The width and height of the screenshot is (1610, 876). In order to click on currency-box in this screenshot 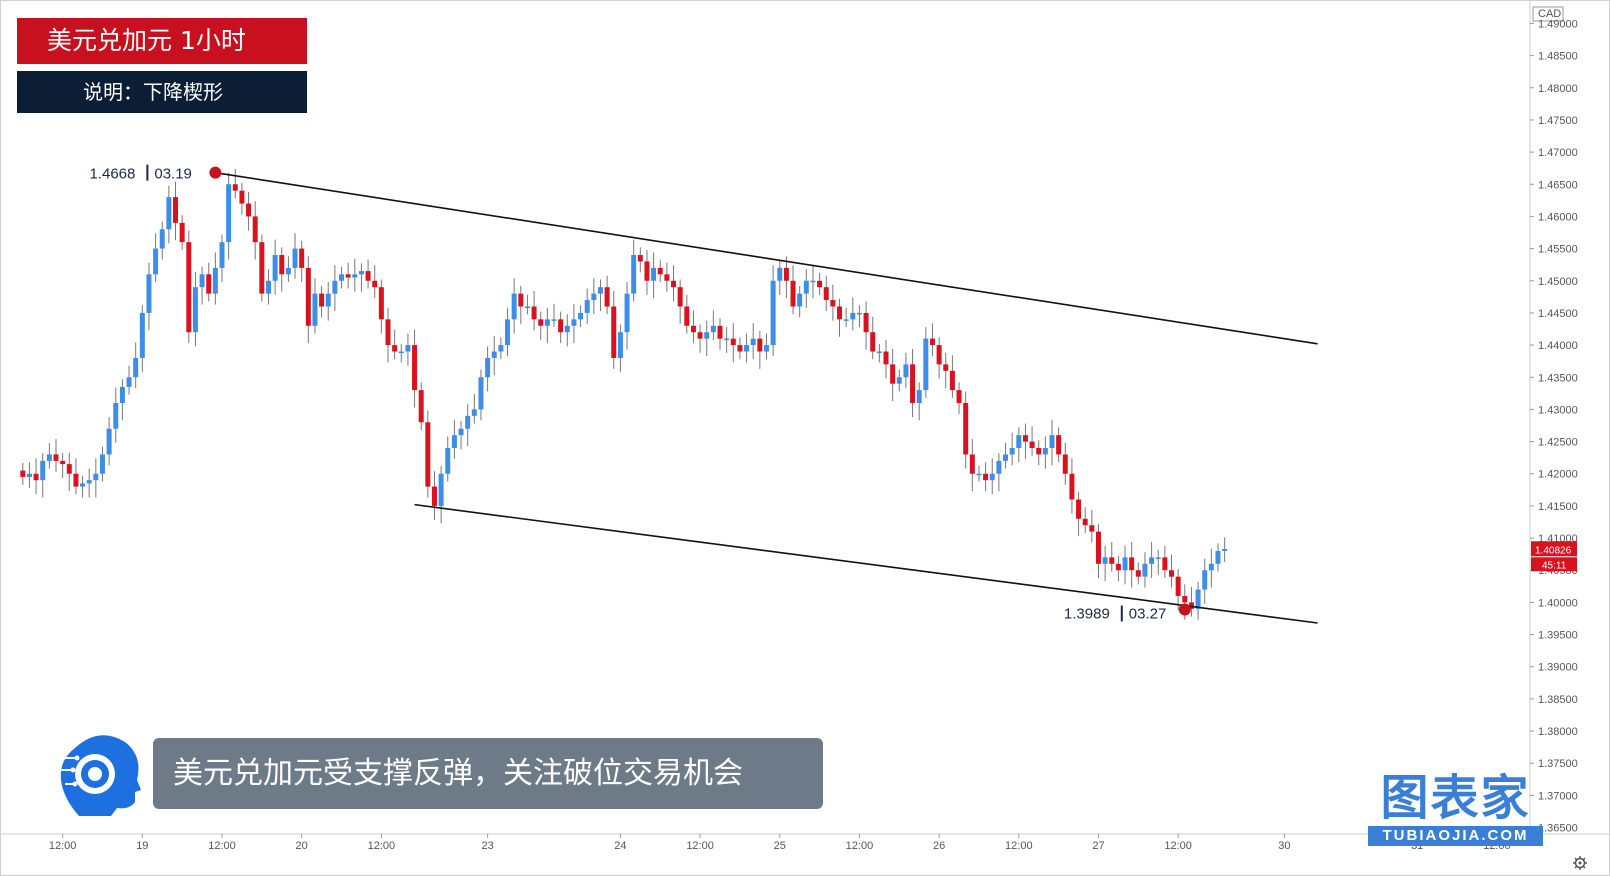, I will do `click(1548, 14)`.